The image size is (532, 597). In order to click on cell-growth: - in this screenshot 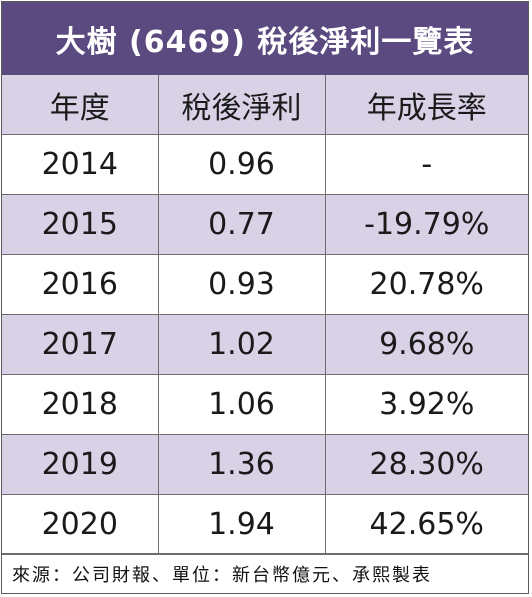, I will do `click(426, 164)`.